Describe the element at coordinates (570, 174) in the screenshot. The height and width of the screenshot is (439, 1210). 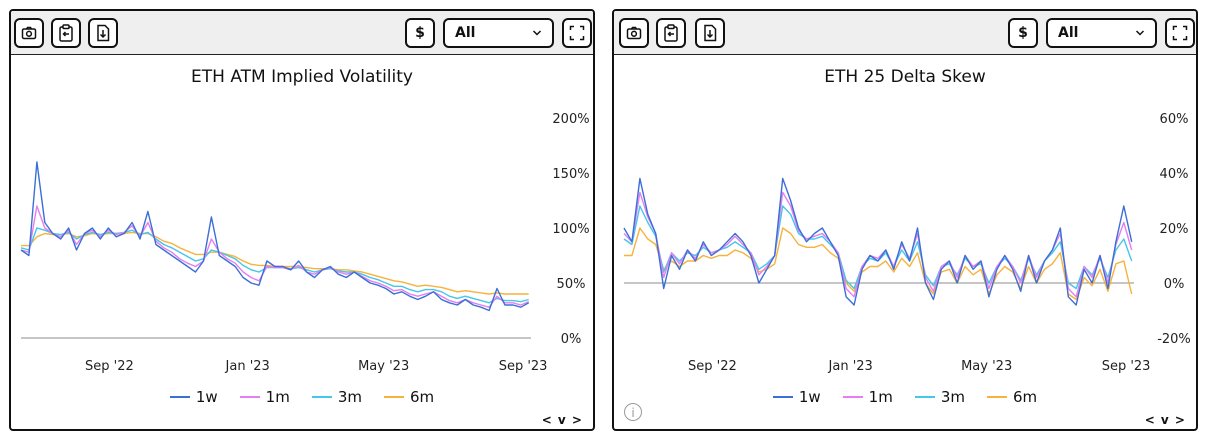
I see `y-tick-label: 150%` at that location.